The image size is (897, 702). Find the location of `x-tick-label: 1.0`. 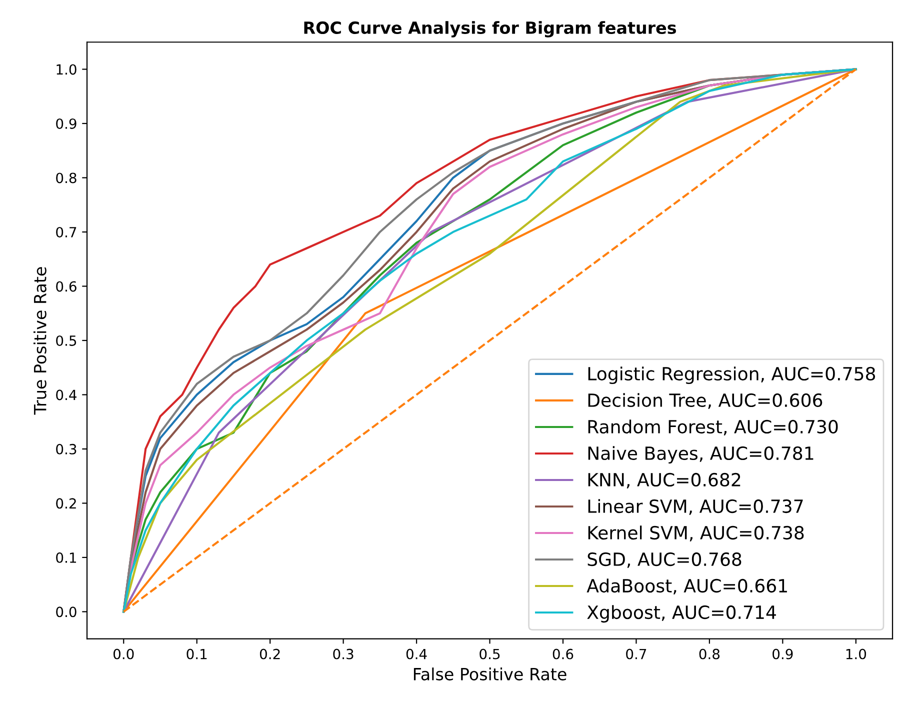

x-tick-label: 1.0 is located at coordinates (856, 654).